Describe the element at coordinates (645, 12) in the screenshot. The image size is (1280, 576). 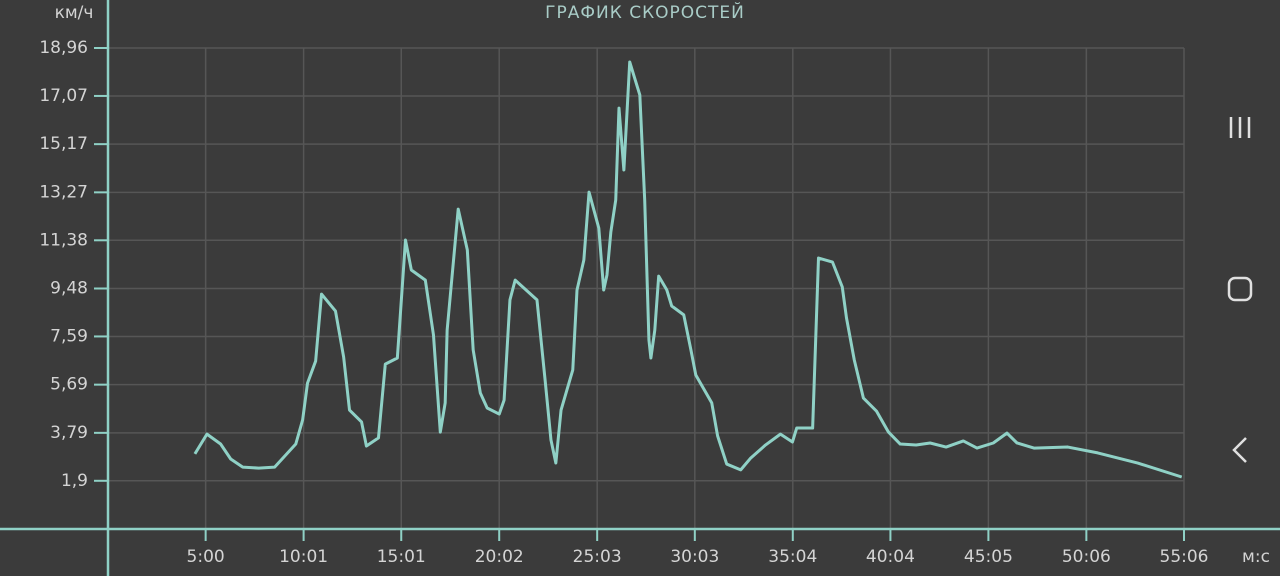
I see `chart-title: ГРАФИК СКОРОСТЕЙ` at that location.